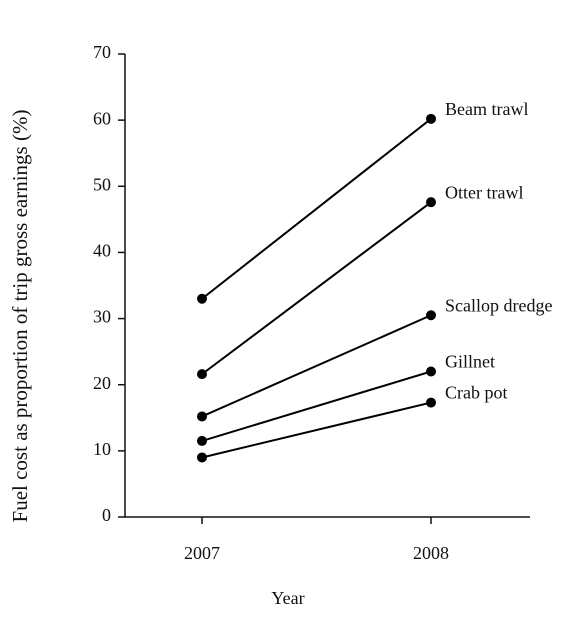 Image resolution: width=588 pixels, height=626 pixels. I want to click on x-axis-label: Year, so click(287, 598).